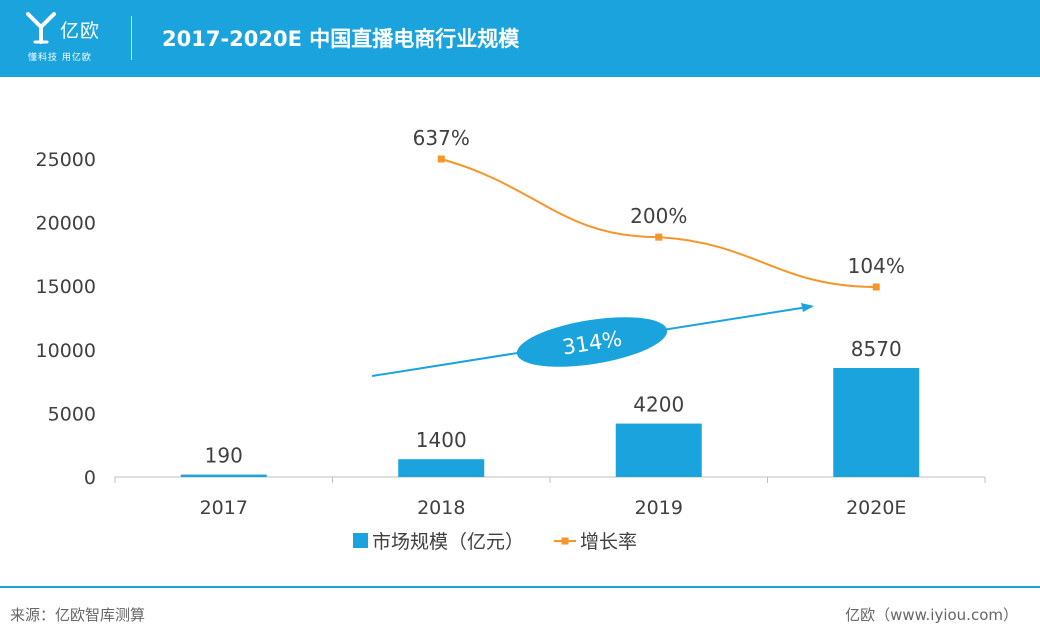 The image size is (1040, 639). What do you see at coordinates (876, 349) in the screenshot?
I see `bar-data-label: 8570` at bounding box center [876, 349].